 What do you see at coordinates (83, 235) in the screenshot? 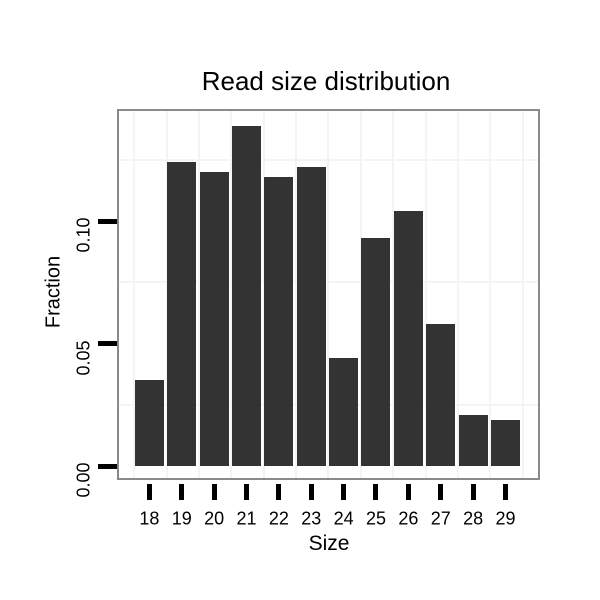
I see `y-axis-tick-label: 0.10` at bounding box center [83, 235].